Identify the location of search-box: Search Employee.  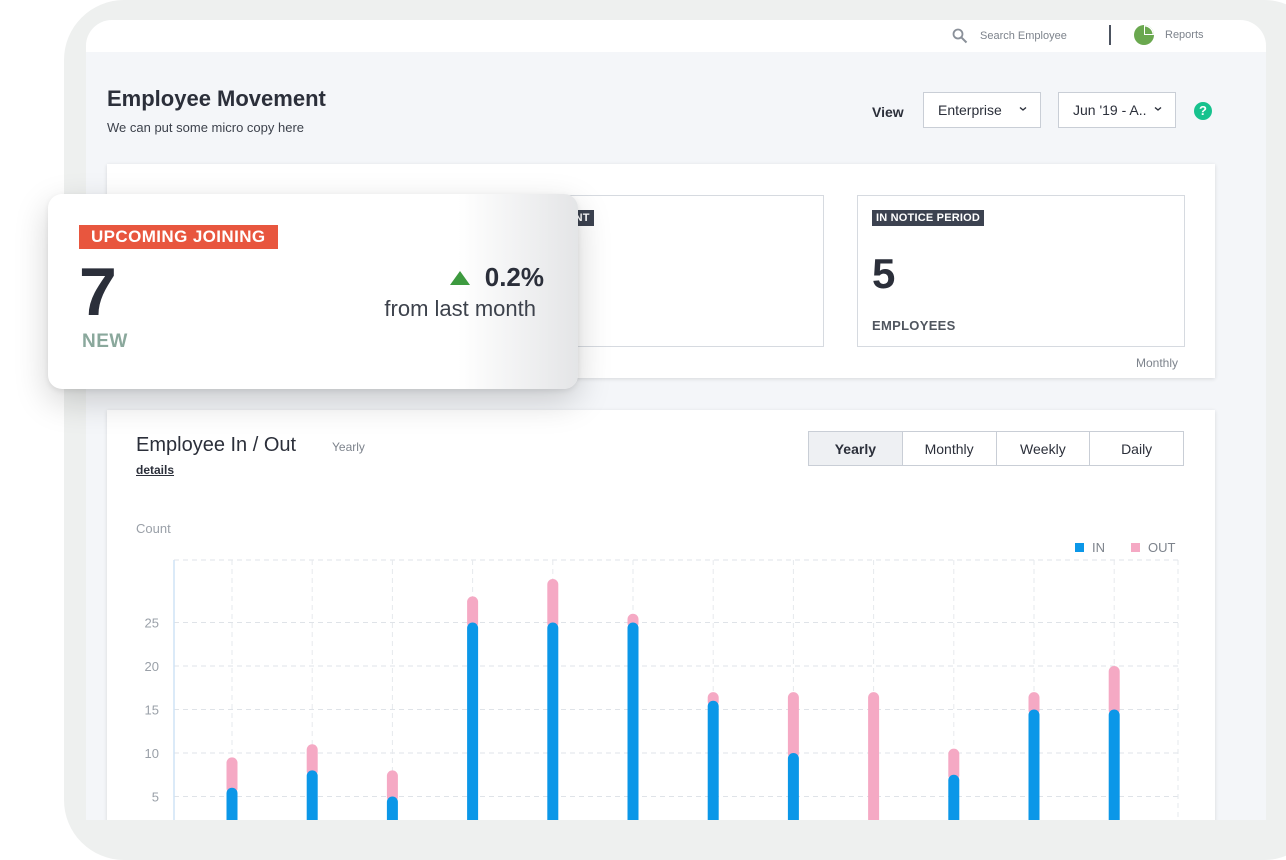
(1009, 36).